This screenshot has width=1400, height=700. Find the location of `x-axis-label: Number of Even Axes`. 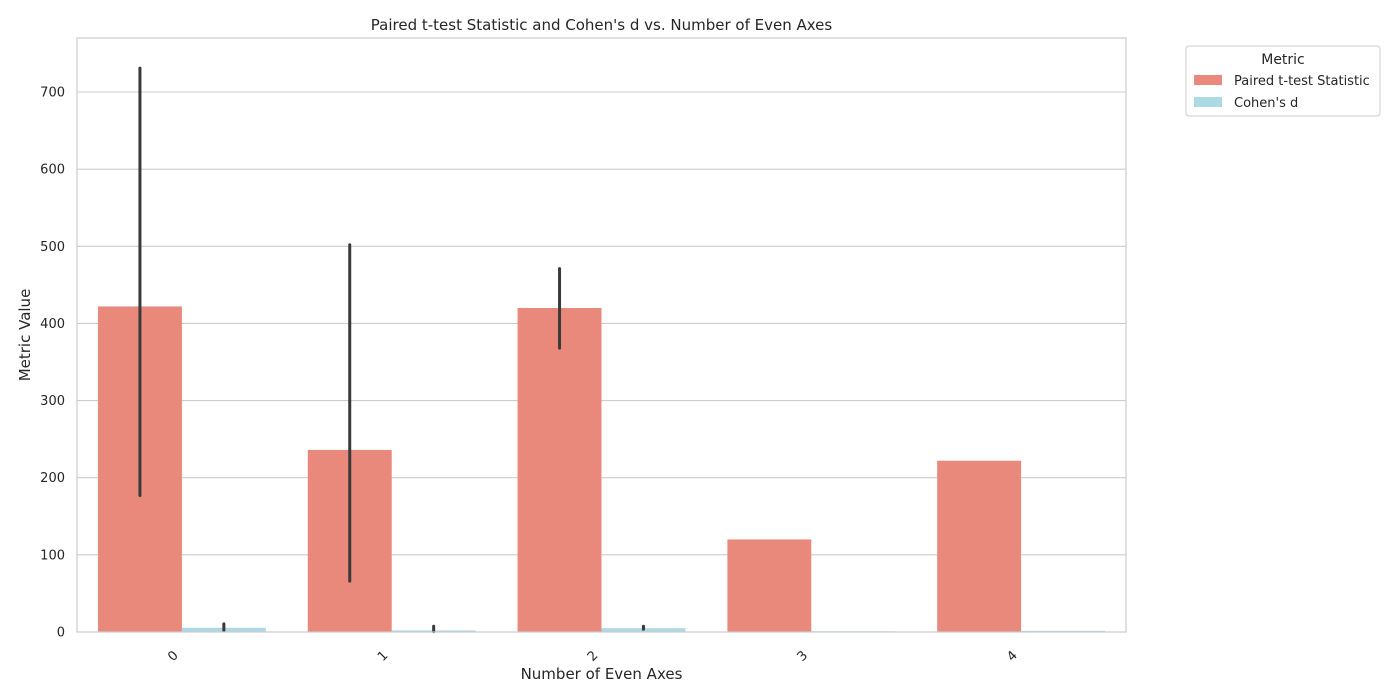

x-axis-label: Number of Even Axes is located at coordinates (602, 674).